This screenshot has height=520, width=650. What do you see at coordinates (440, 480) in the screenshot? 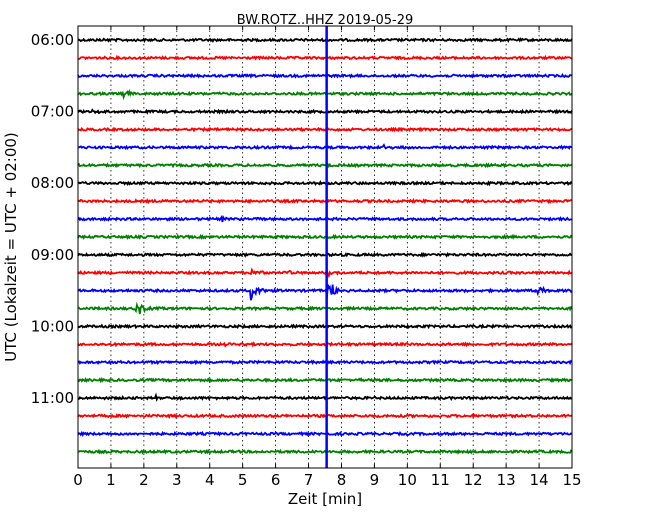
I see `x-tick-label: 11` at bounding box center [440, 480].